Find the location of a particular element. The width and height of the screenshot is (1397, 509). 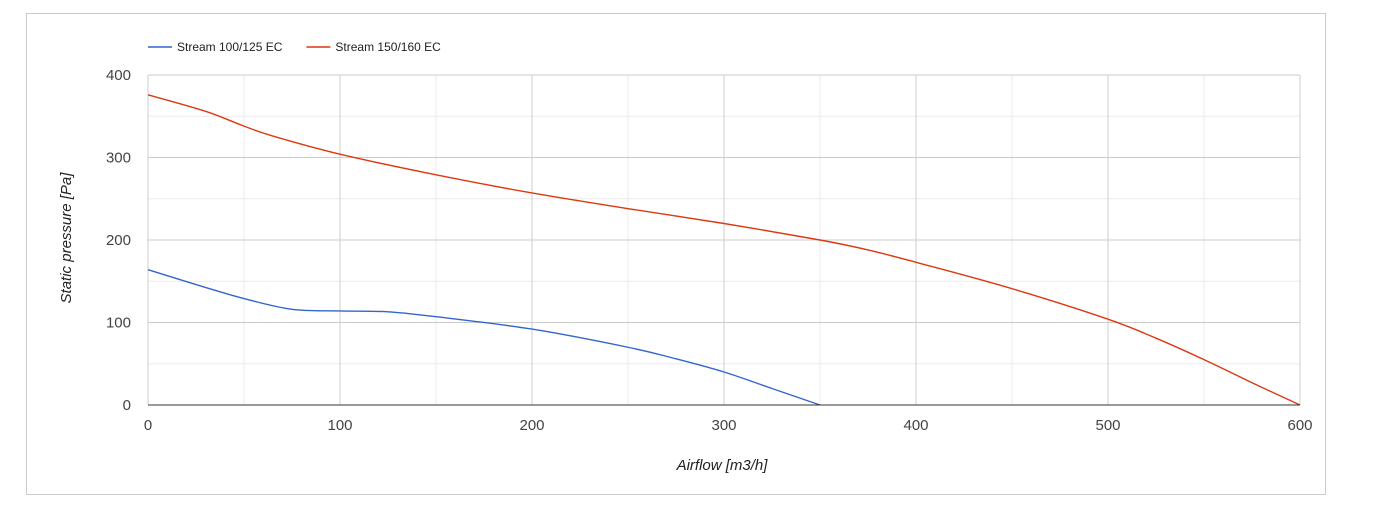

x-tick-label: 500 is located at coordinates (1107, 425).